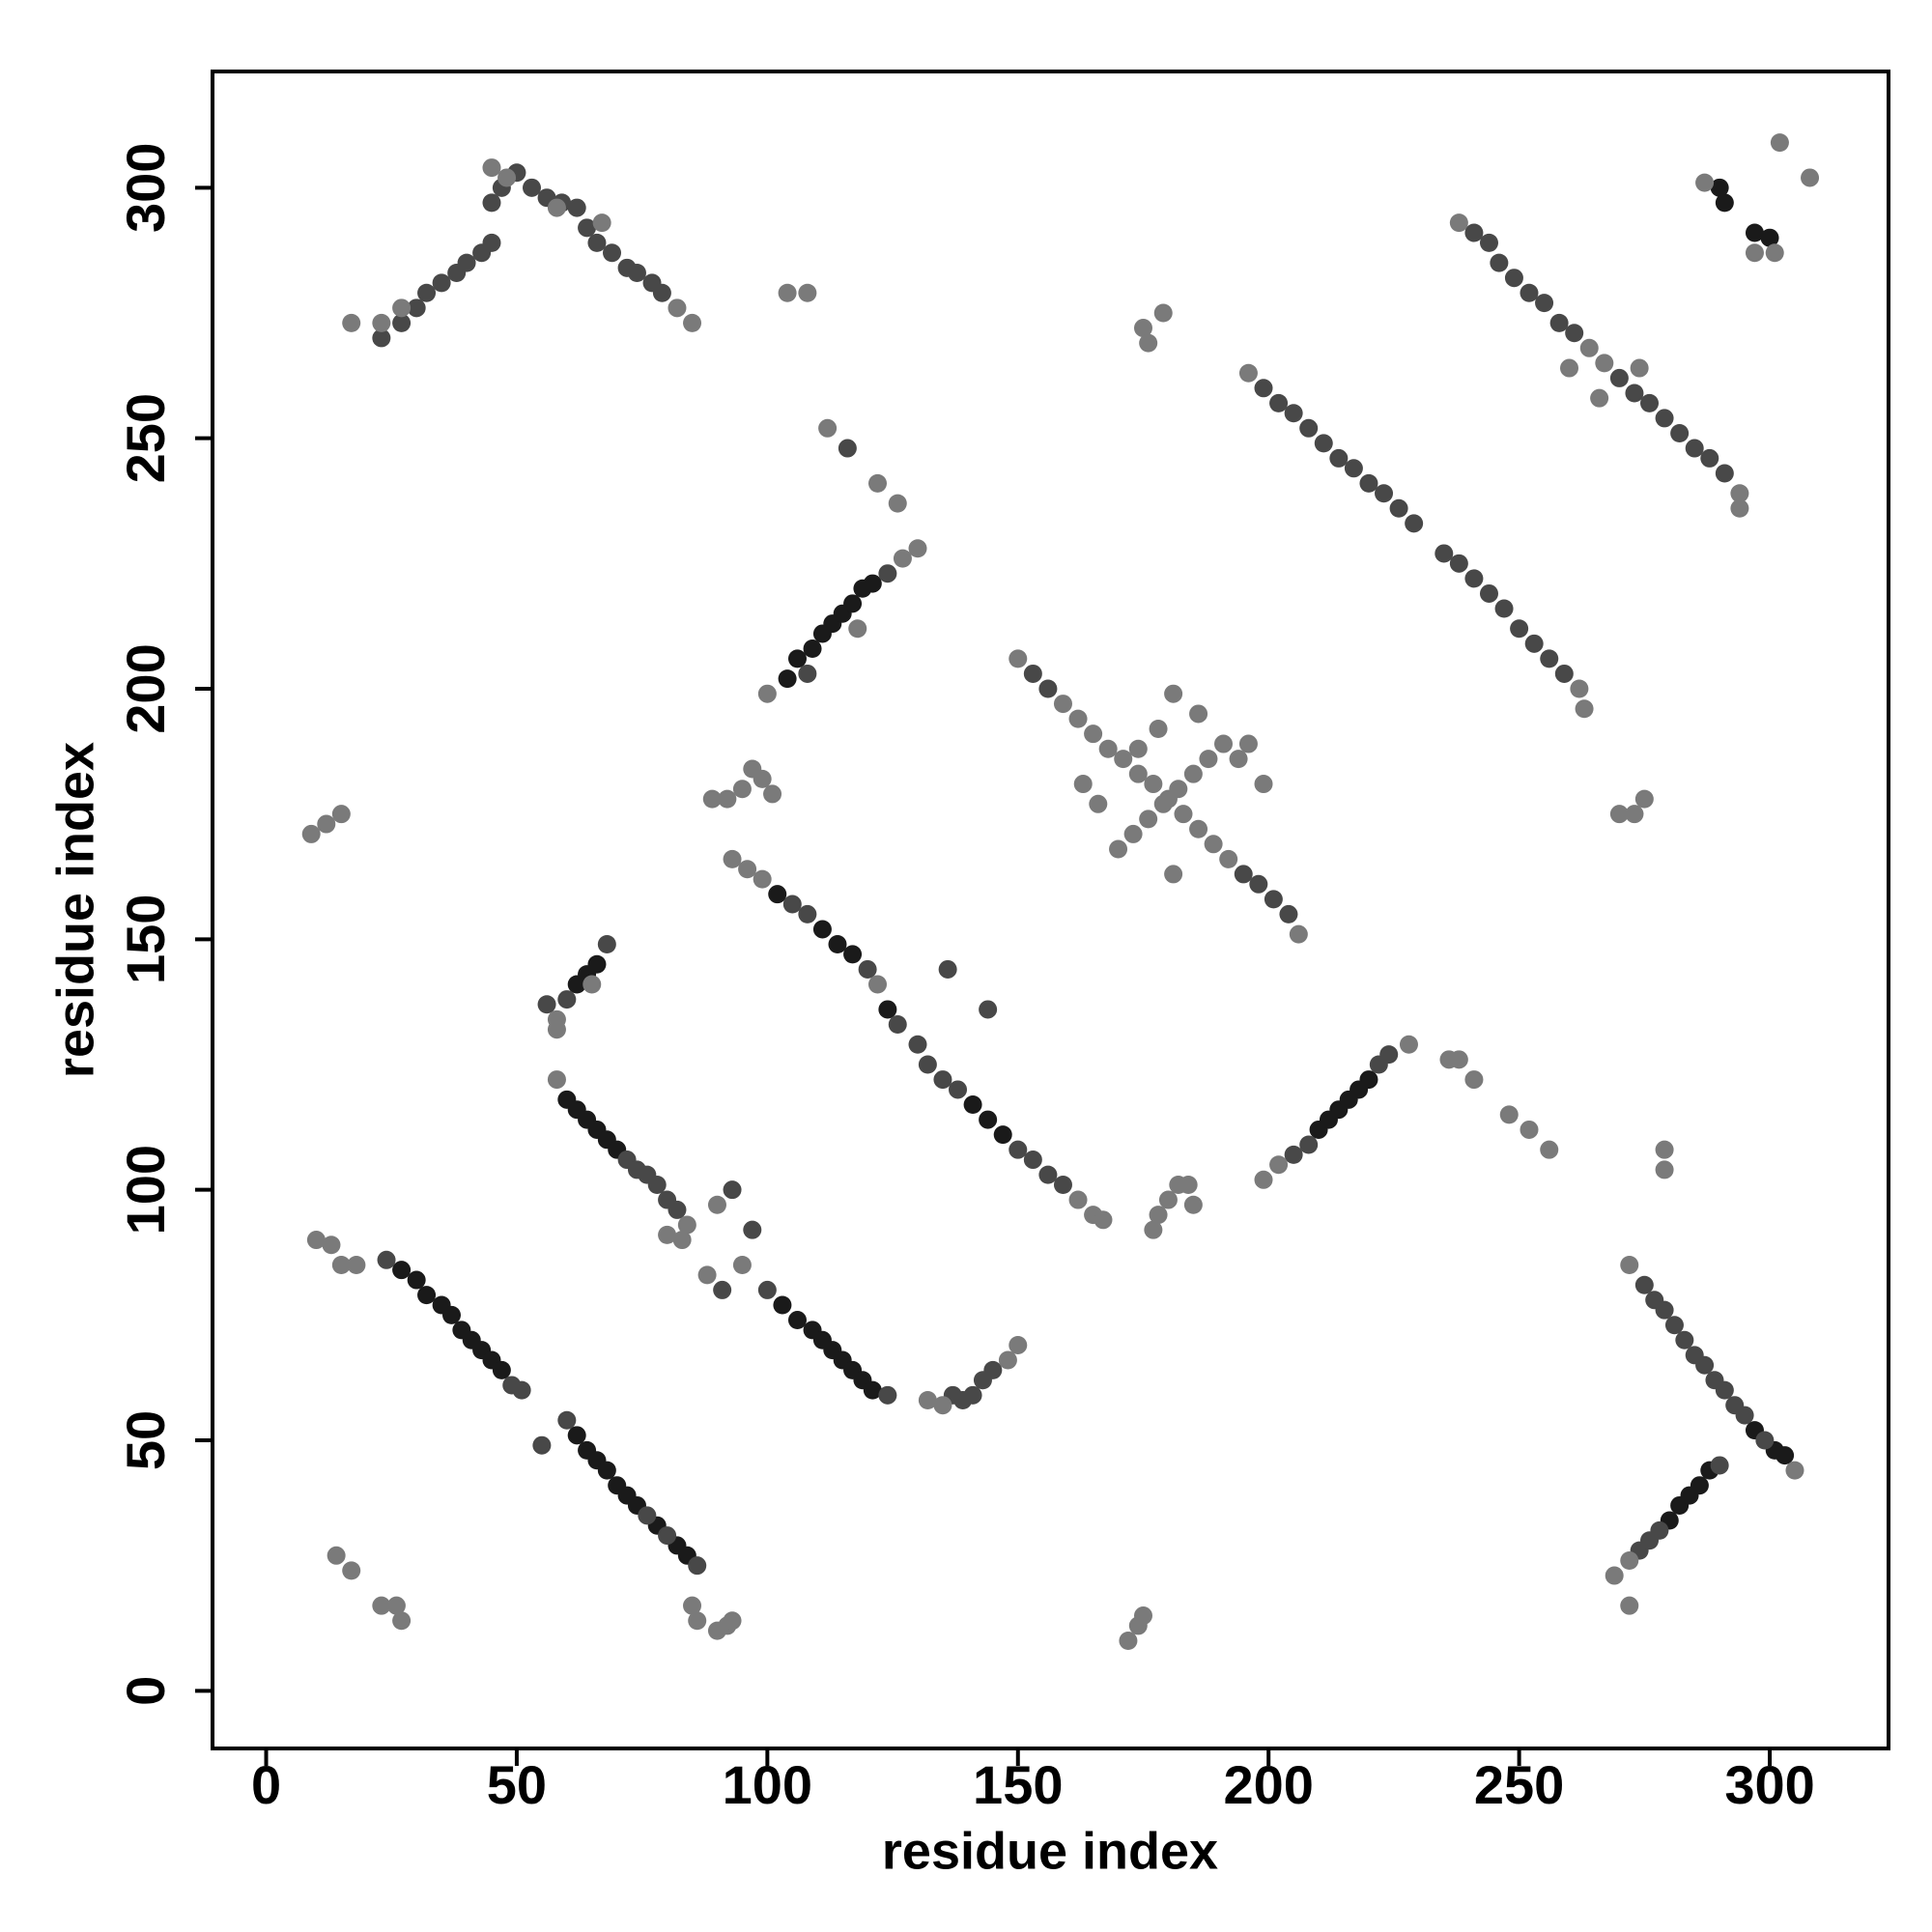  Describe the element at coordinates (145, 1190) in the screenshot. I see `y-tick-label: 100` at that location.